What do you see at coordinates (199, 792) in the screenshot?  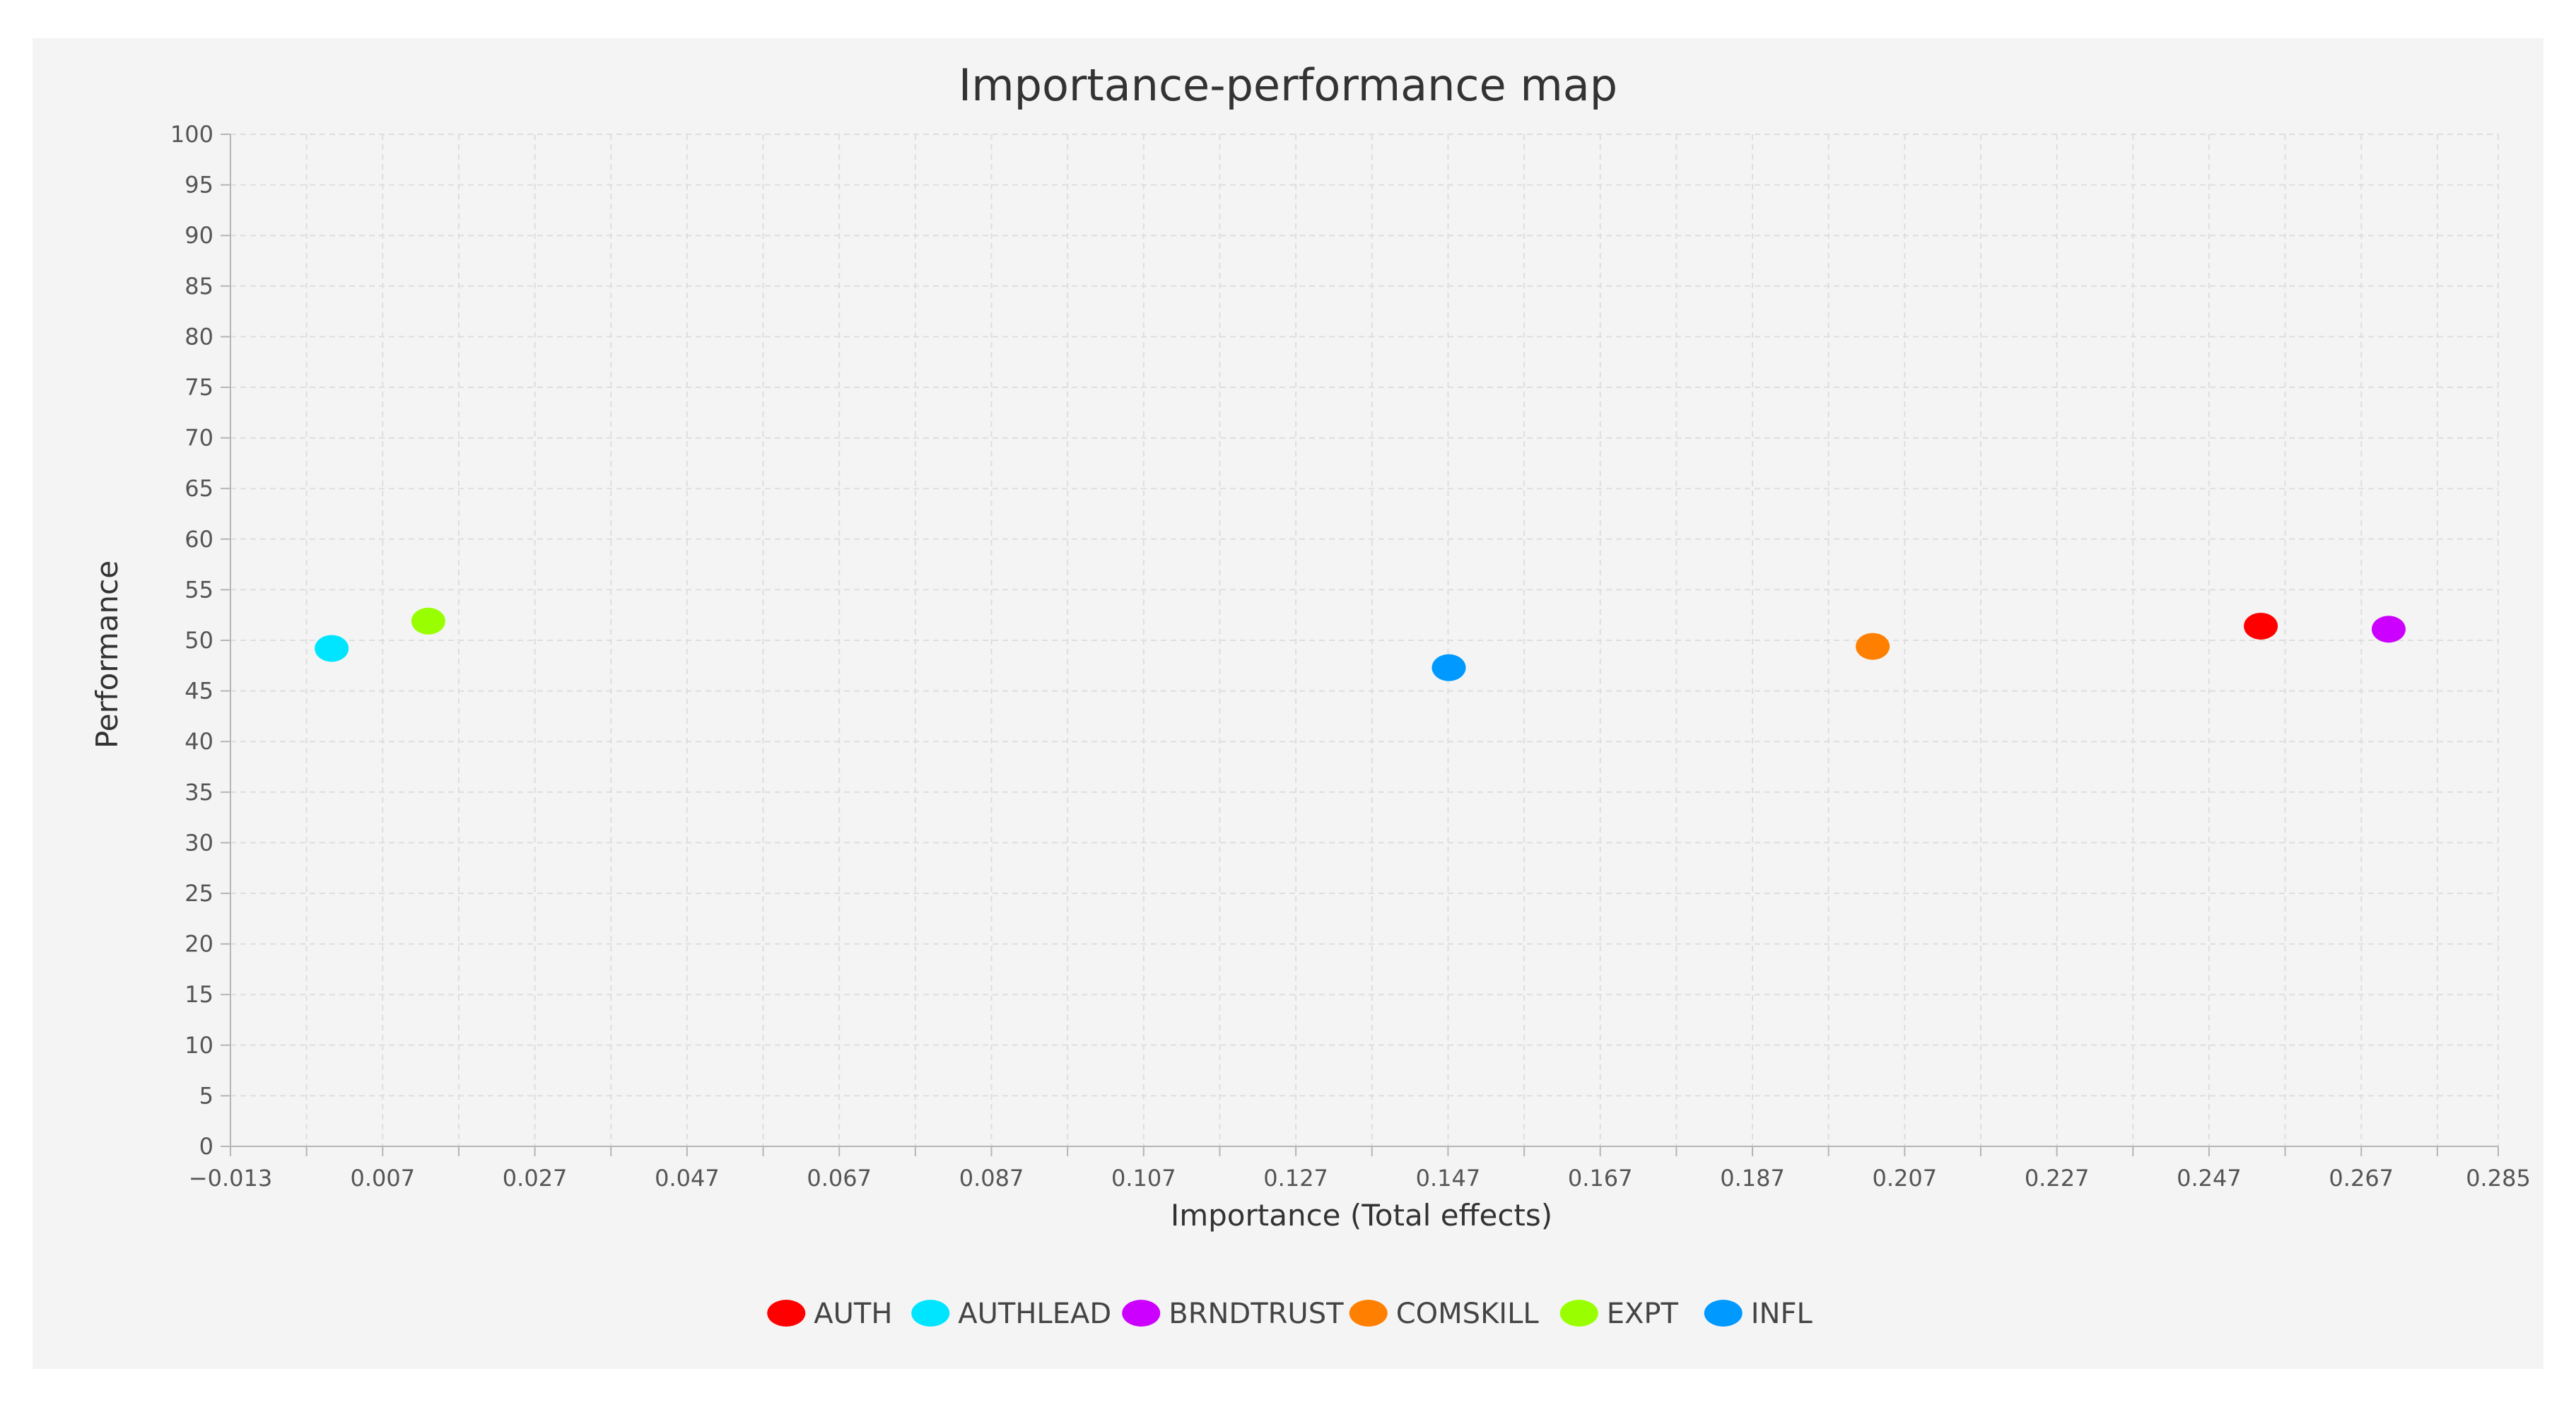 I see `y-tick-label: 35` at bounding box center [199, 792].